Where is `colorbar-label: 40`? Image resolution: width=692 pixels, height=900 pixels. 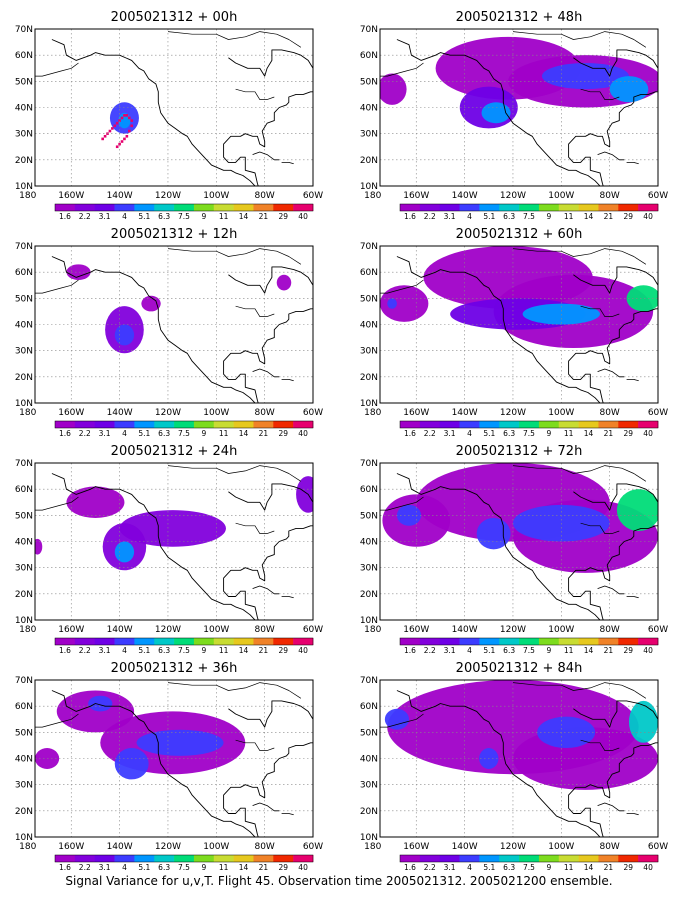 colorbar-label: 40 is located at coordinates (648, 433).